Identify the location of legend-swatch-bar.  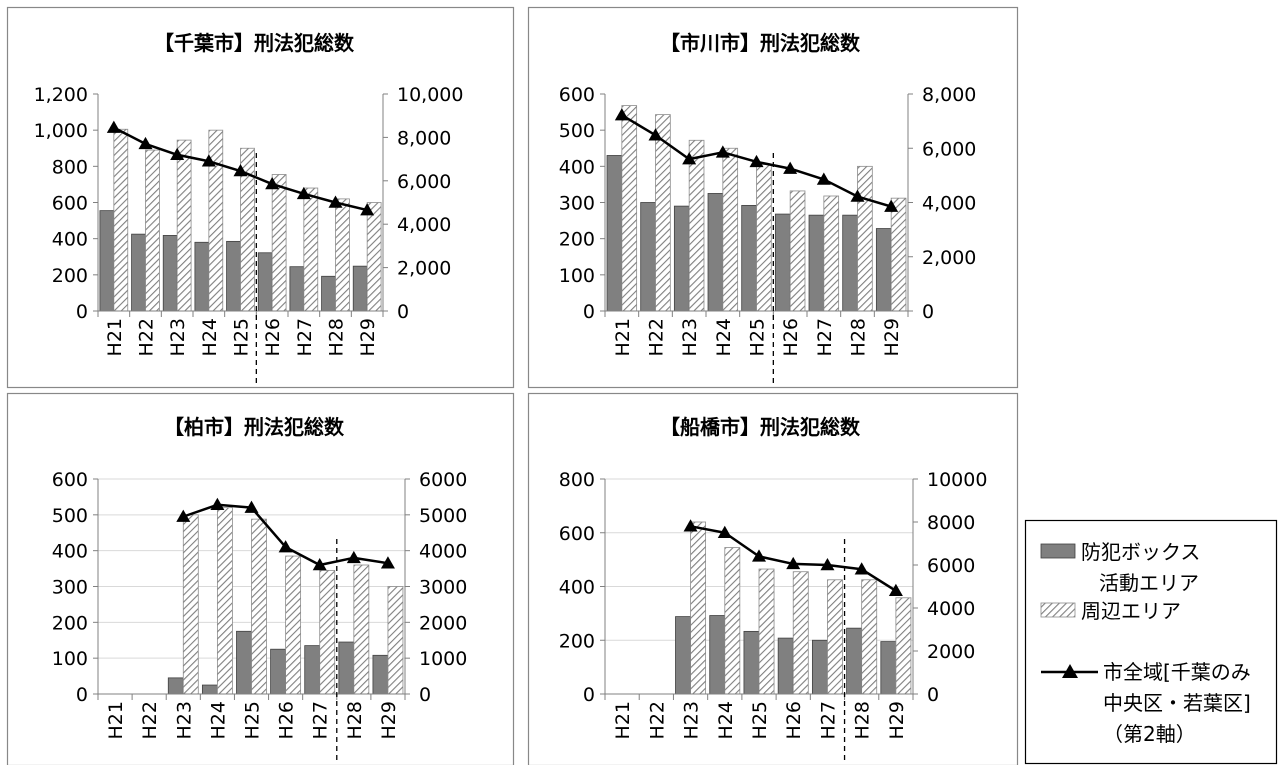
(1058, 551).